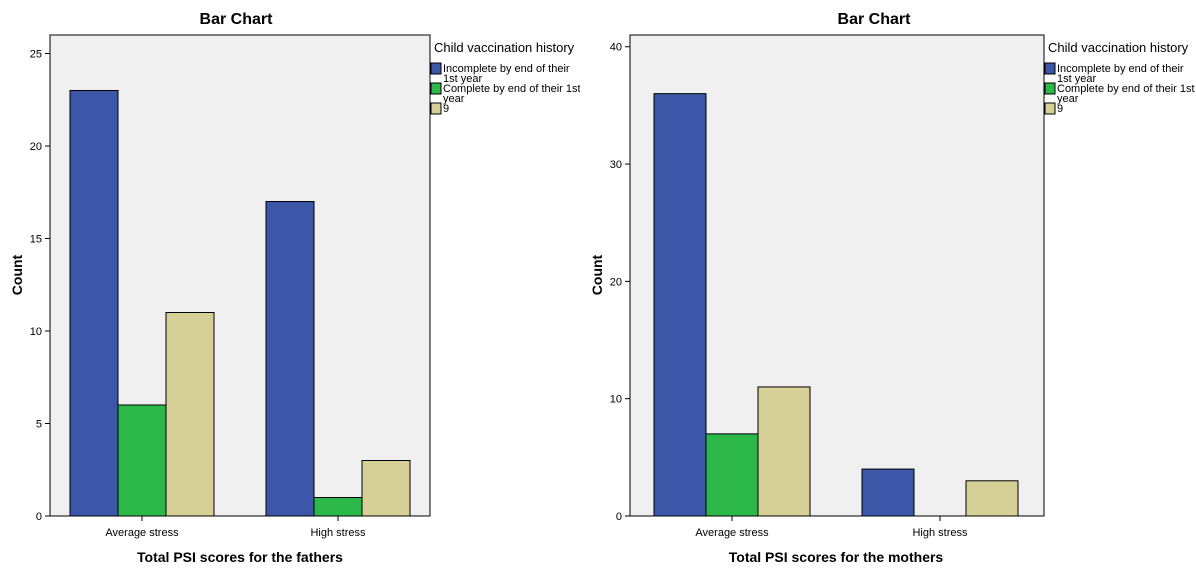 This screenshot has height=570, width=1196. What do you see at coordinates (36, 55) in the screenshot?
I see `y-tick-label: 25` at bounding box center [36, 55].